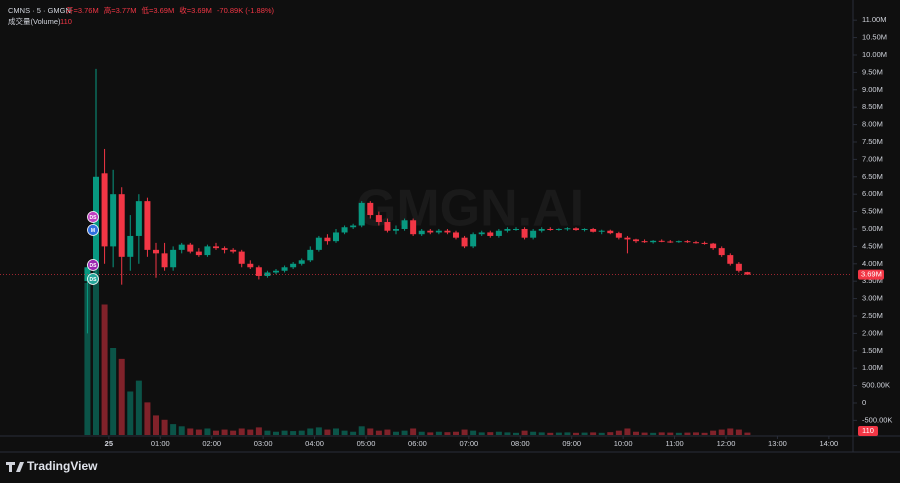 Image resolution: width=900 pixels, height=483 pixels. What do you see at coordinates (872, 332) in the screenshot?
I see `y-tick-label: 2.00M` at bounding box center [872, 332].